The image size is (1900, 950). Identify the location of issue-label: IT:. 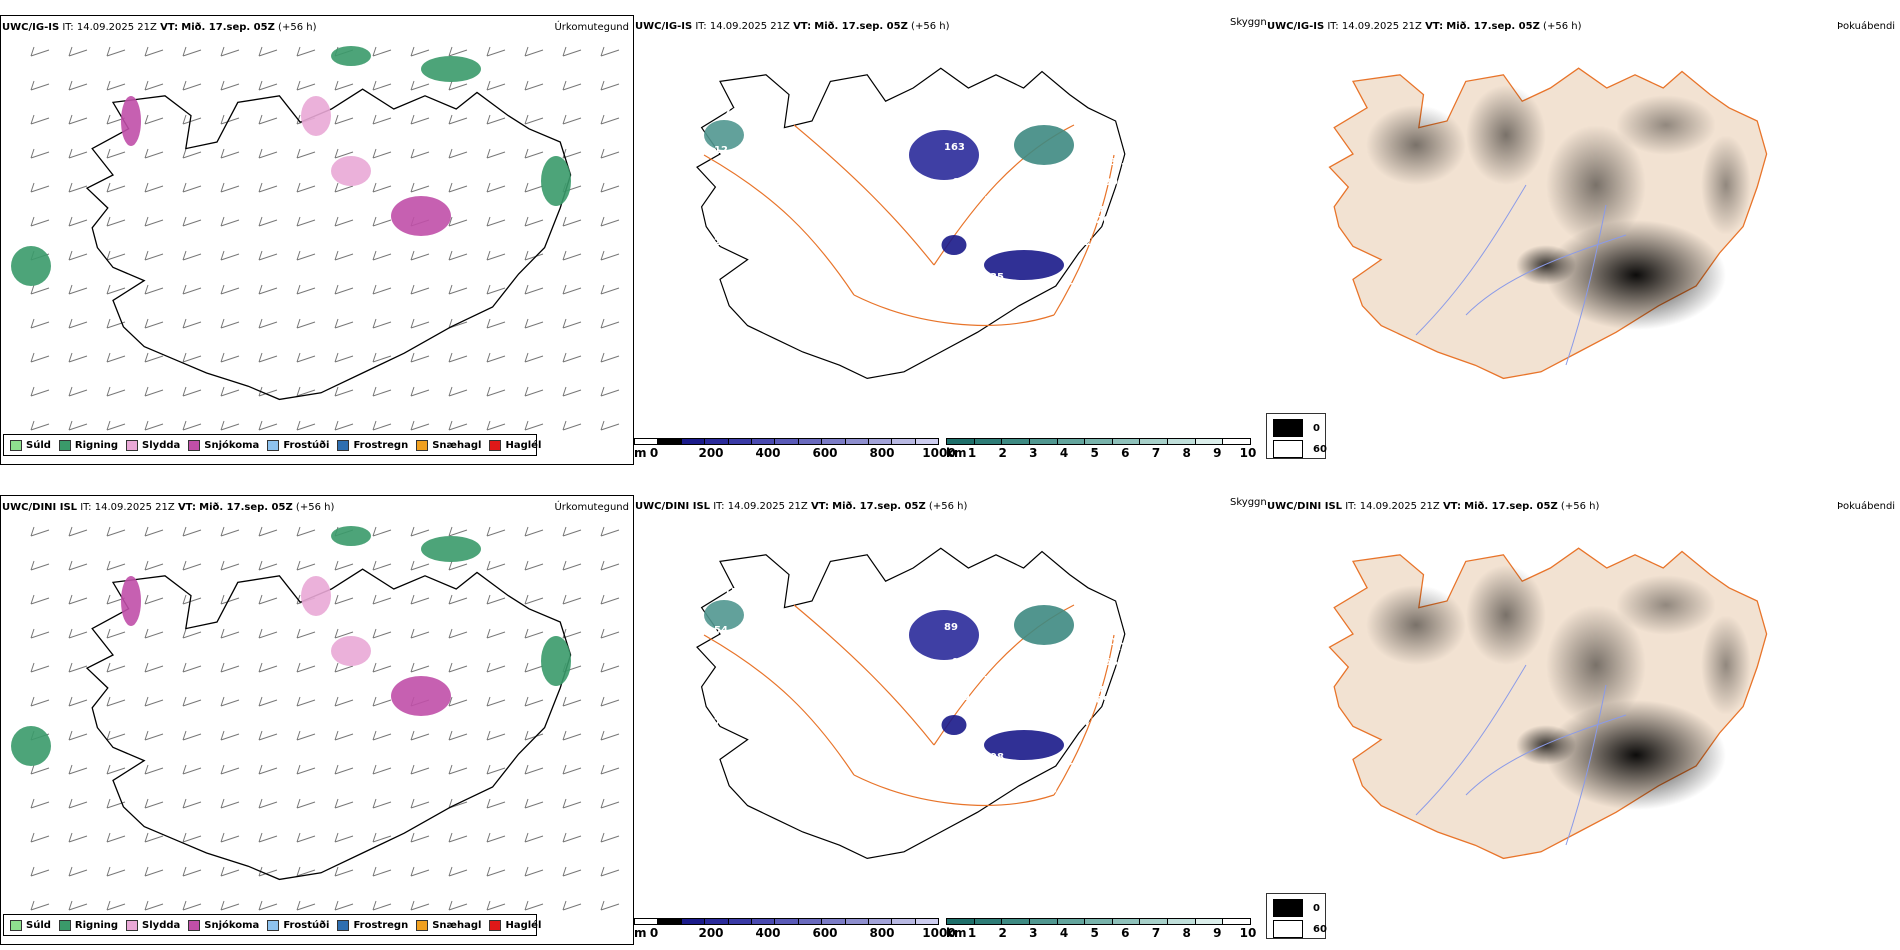
(1333, 26).